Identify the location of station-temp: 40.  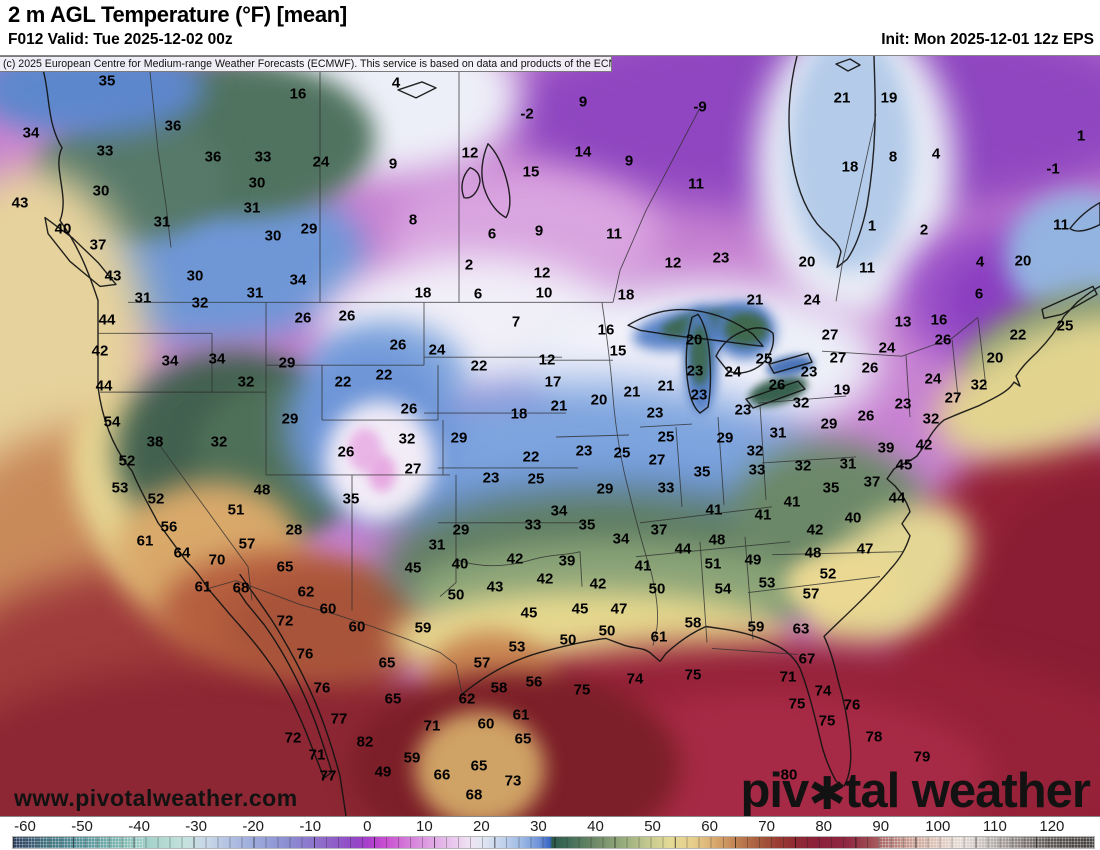
(63, 229).